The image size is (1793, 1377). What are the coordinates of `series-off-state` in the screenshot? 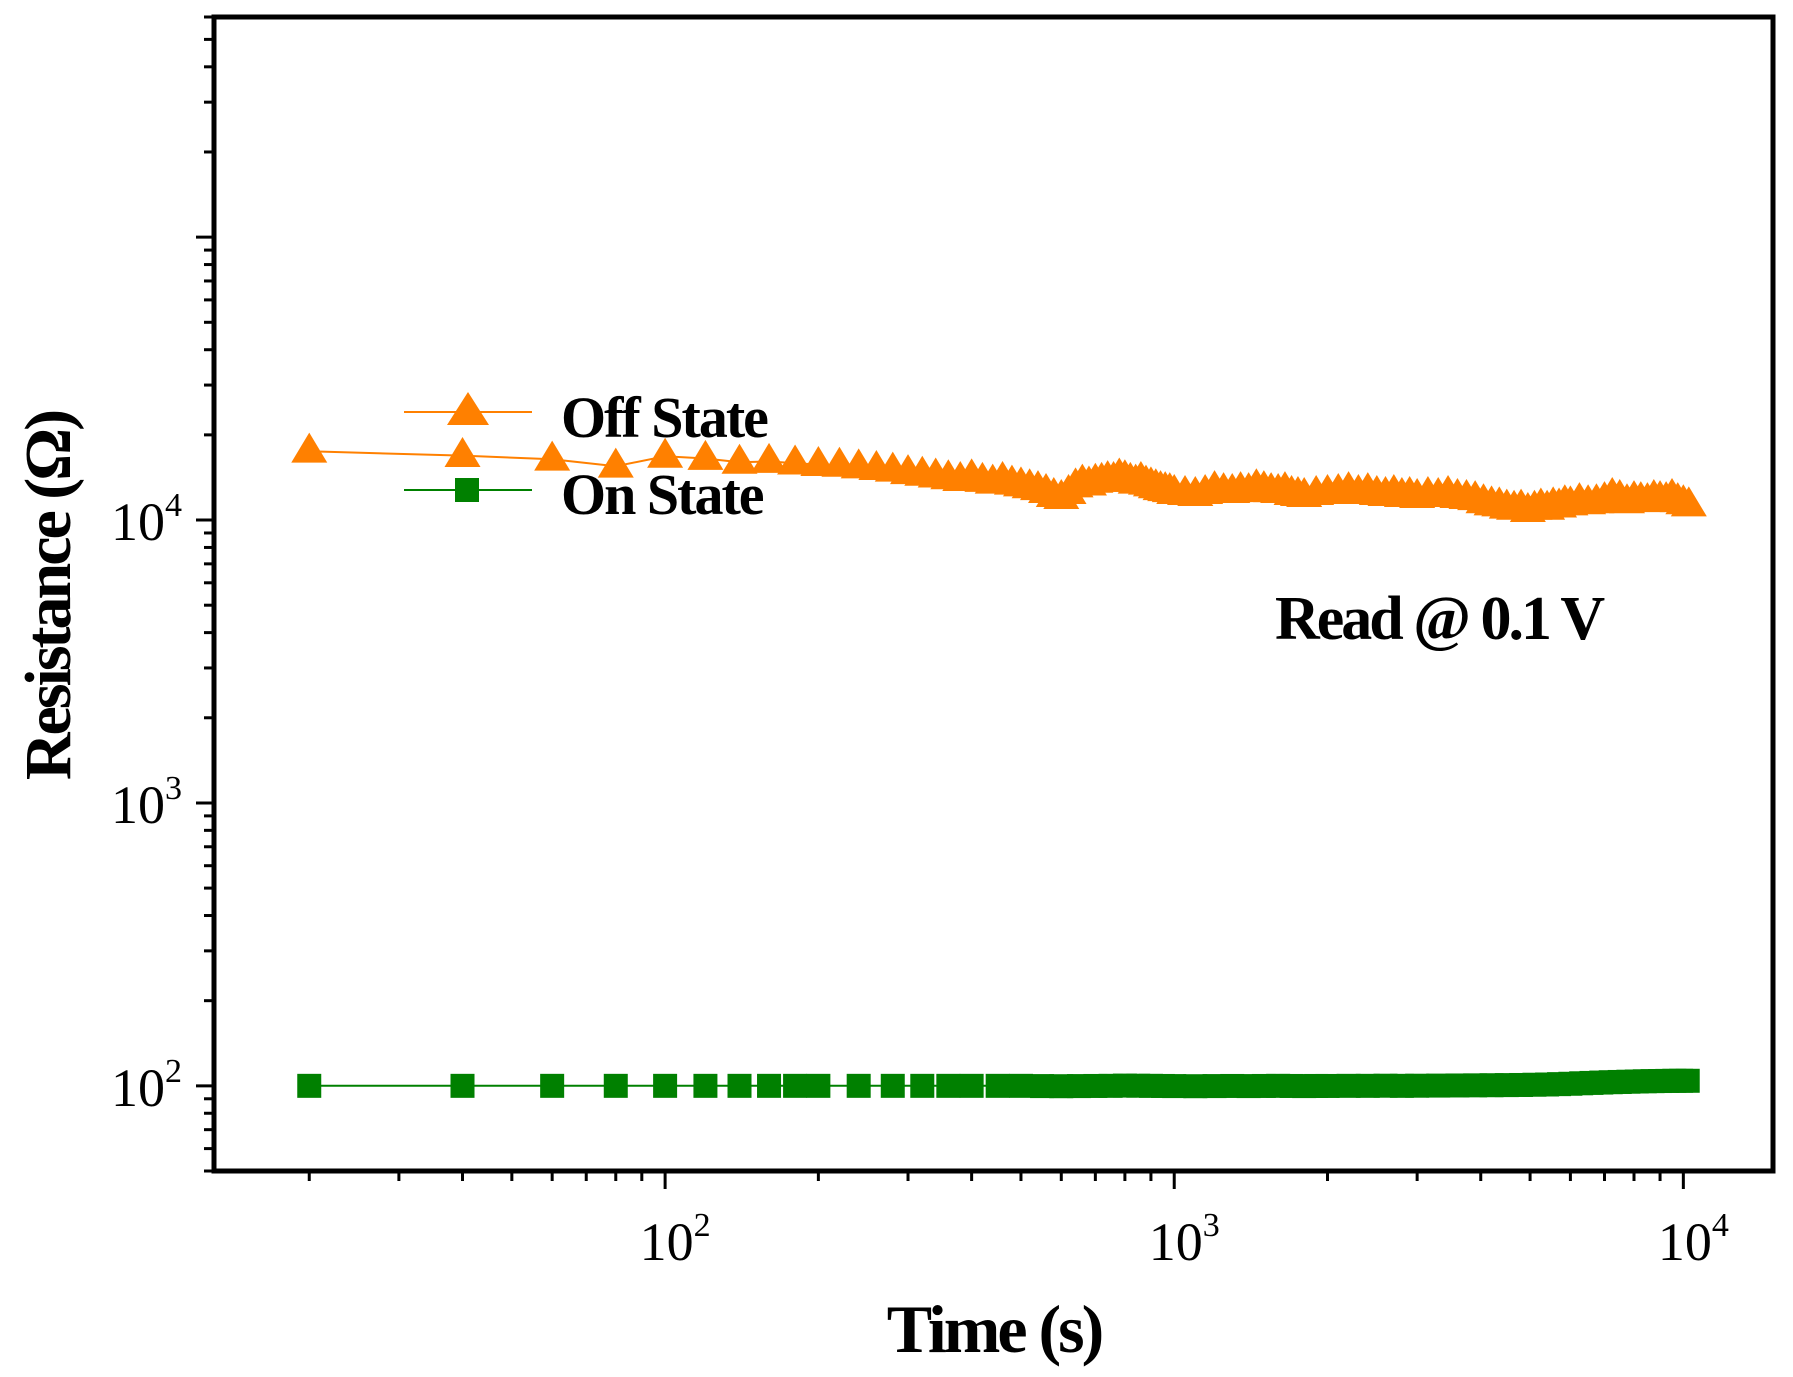 It's located at (999, 477).